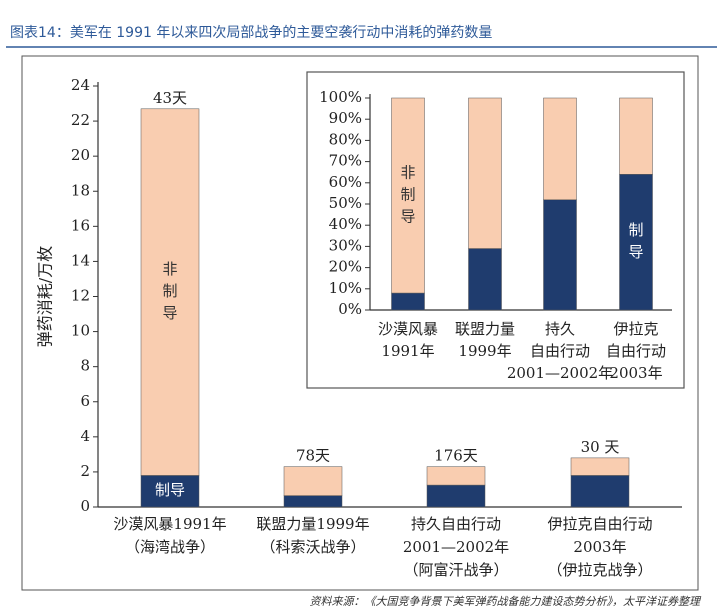  I want to click on x-tick-label: 联盟力量1999年 （科索沃战争）, so click(312, 535).